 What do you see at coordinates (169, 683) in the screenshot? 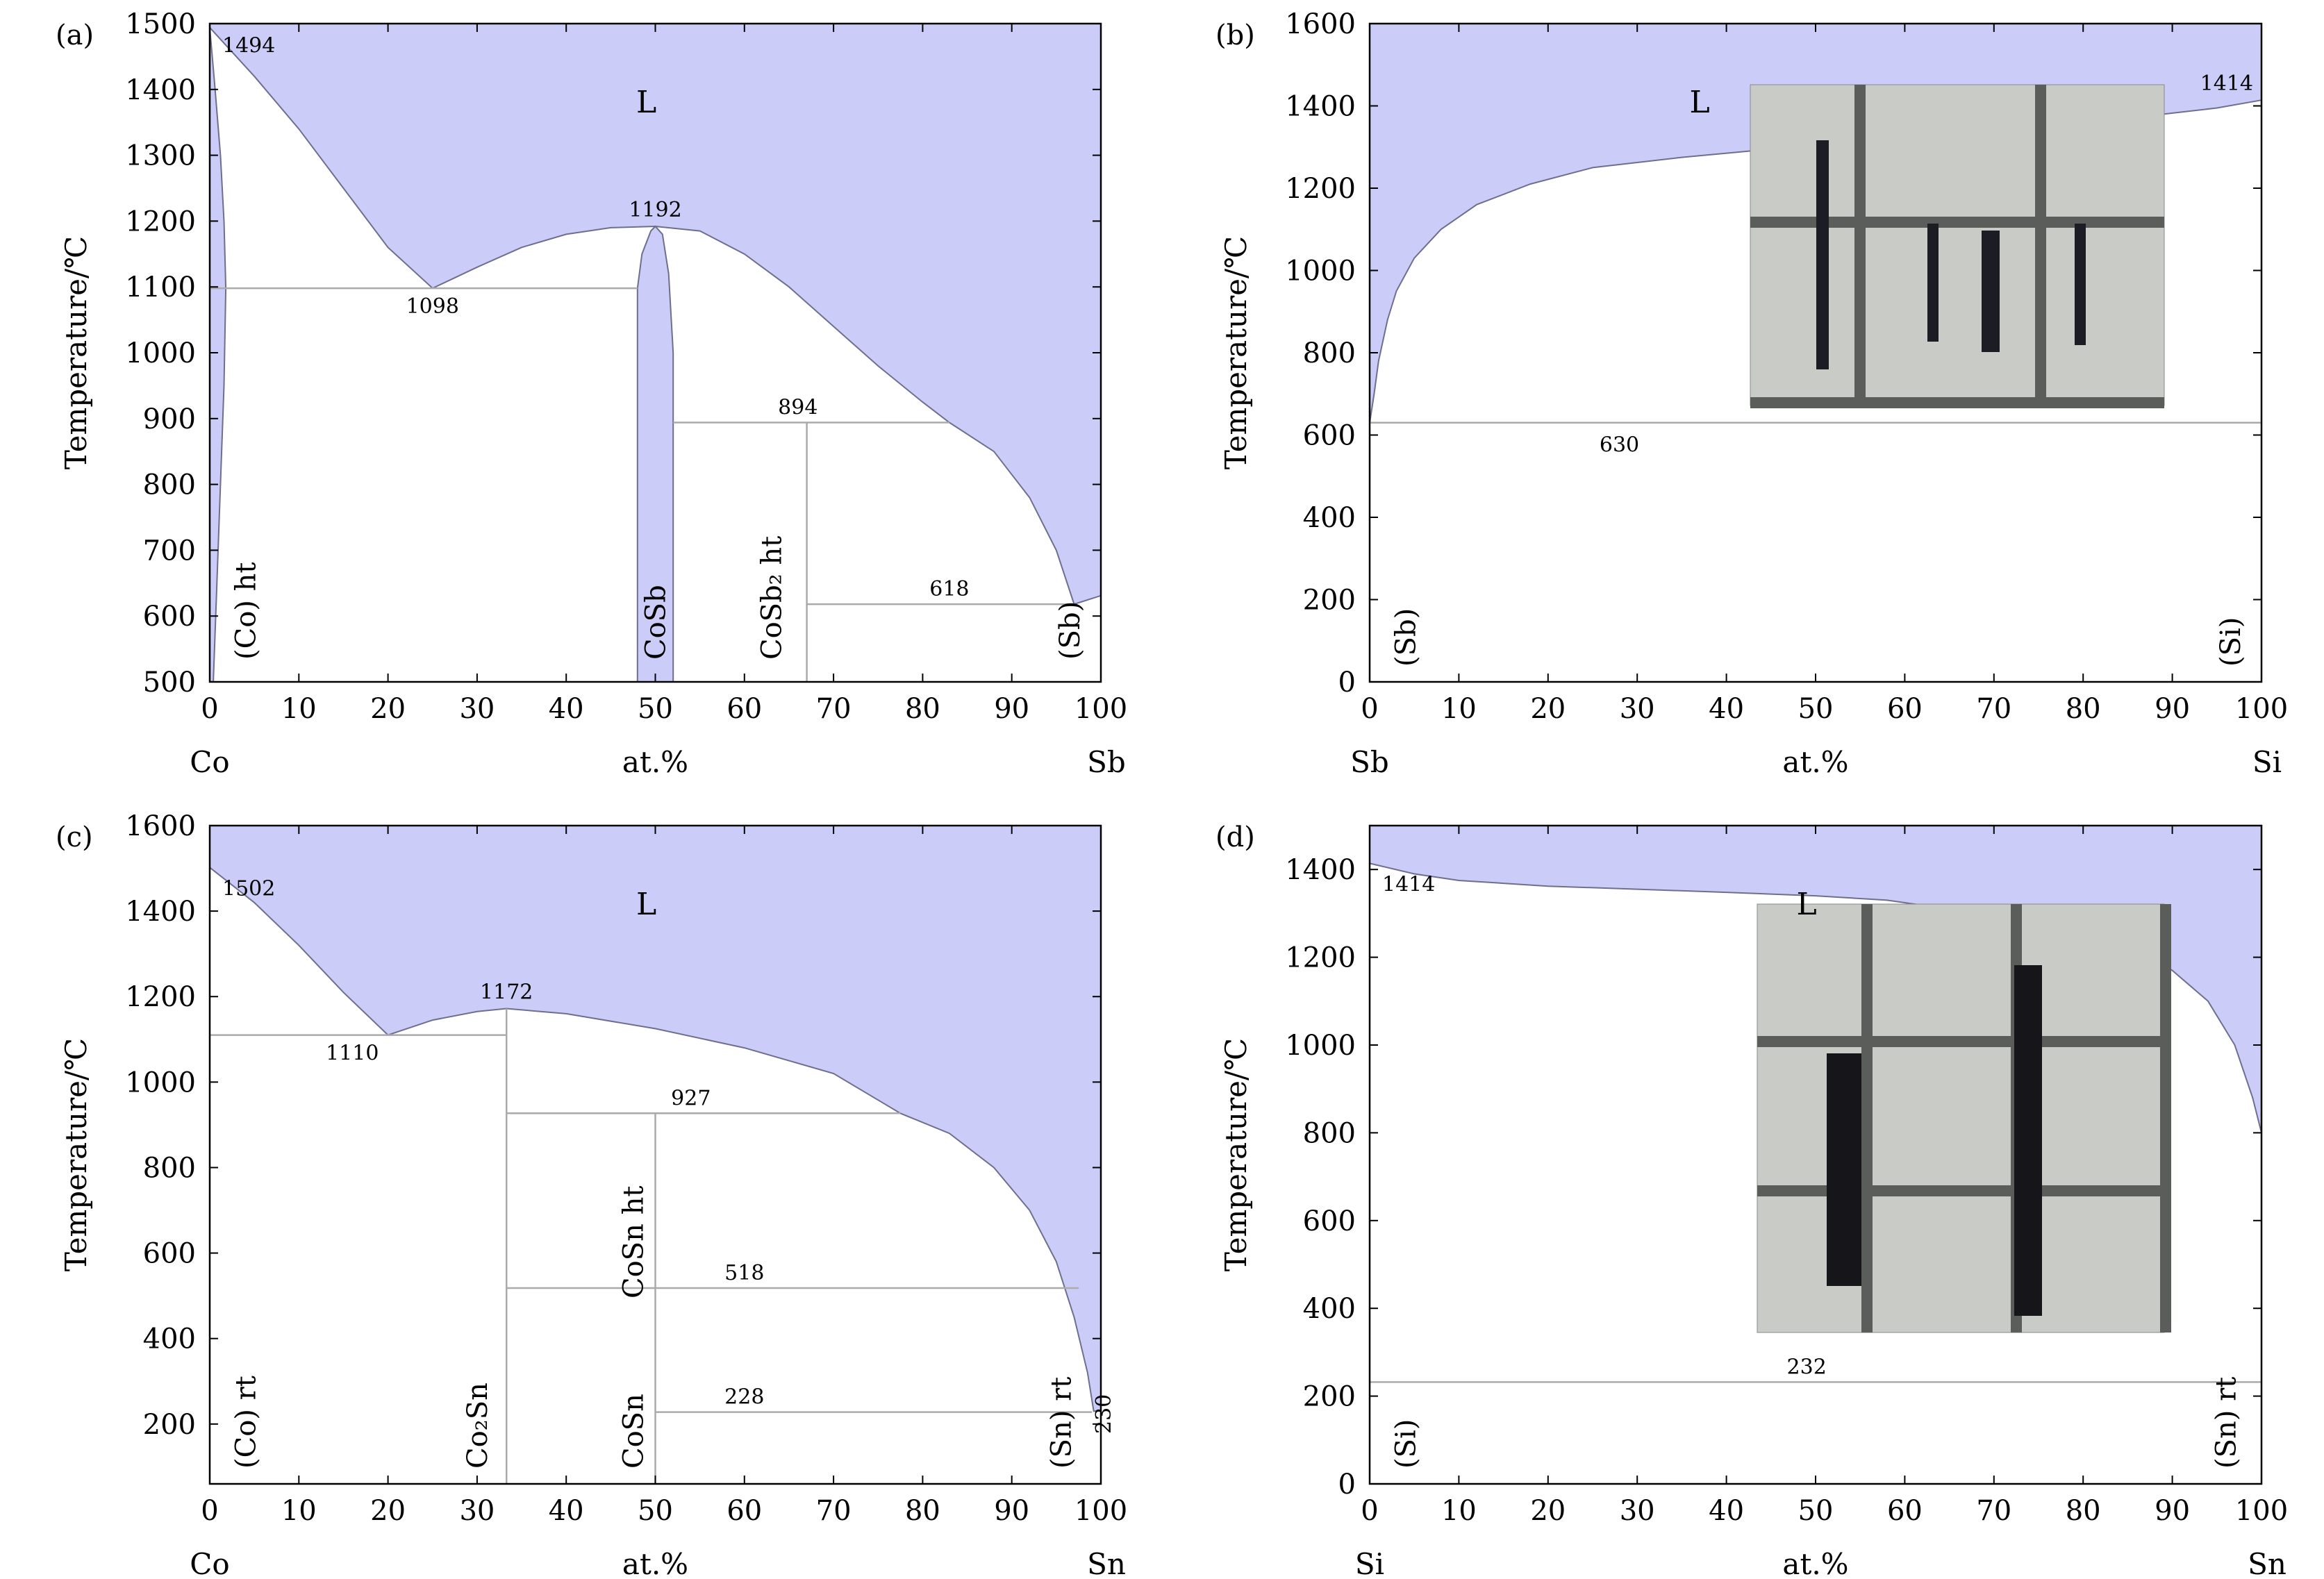
I see `y-tick-label: 500` at bounding box center [169, 683].